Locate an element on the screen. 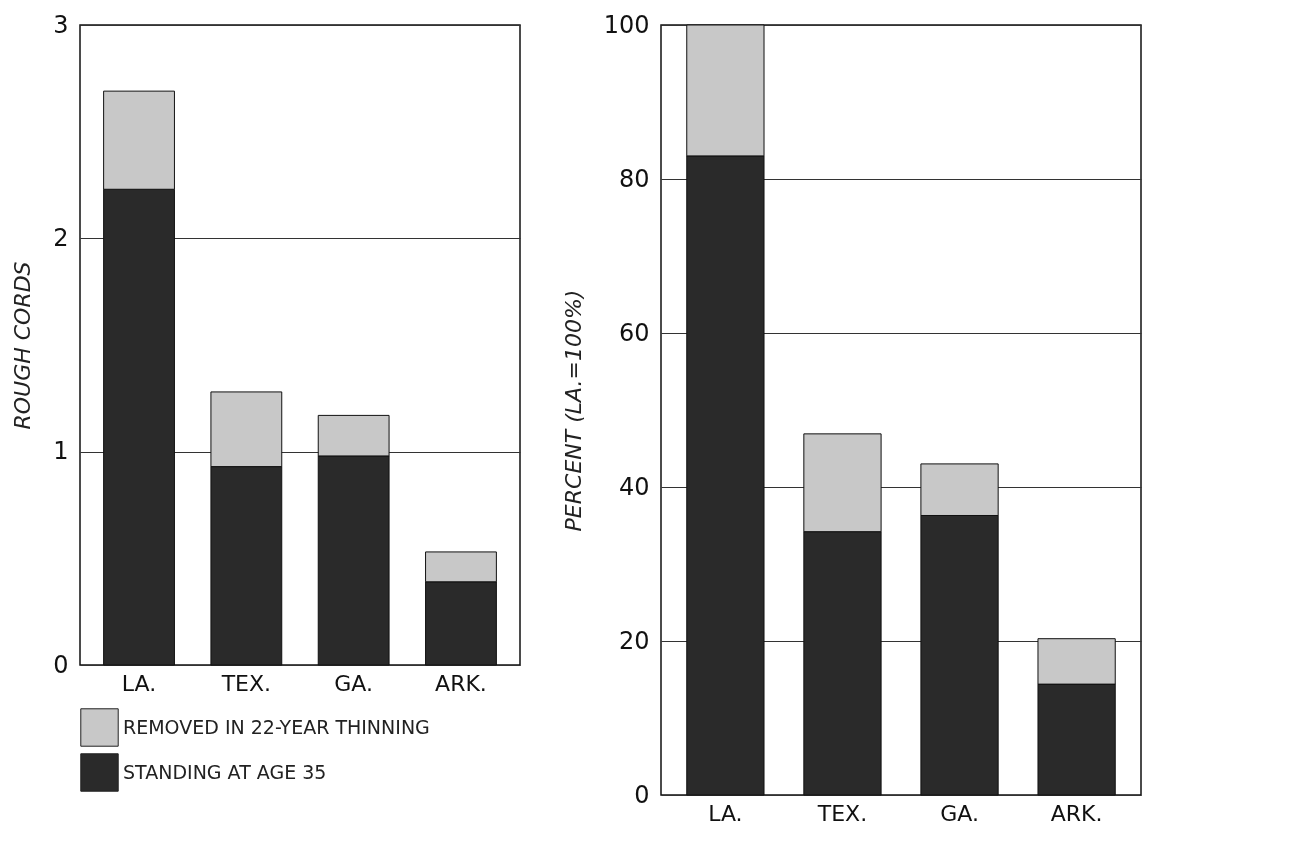  y-tick-label: 60 is located at coordinates (634, 332).